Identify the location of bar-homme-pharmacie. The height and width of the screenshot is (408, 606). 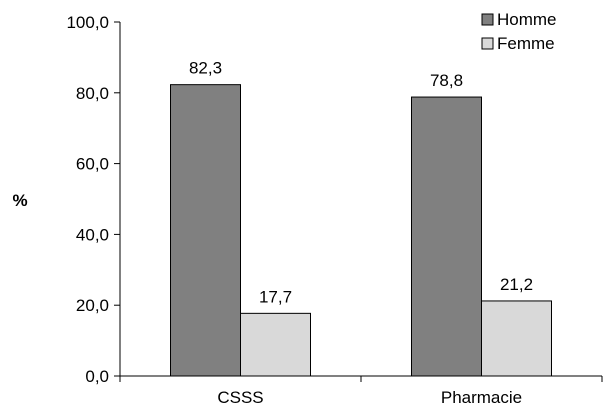
(446, 236).